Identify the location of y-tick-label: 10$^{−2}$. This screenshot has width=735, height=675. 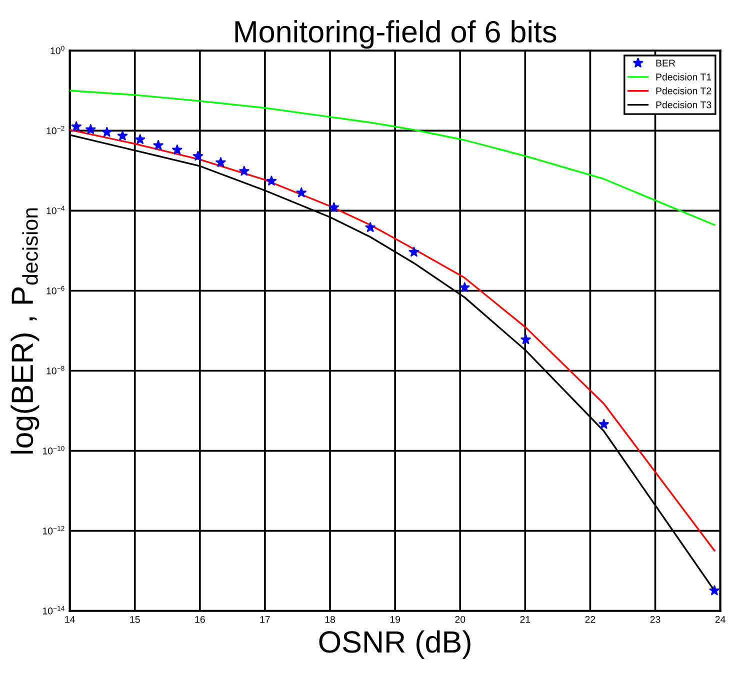
(55, 130).